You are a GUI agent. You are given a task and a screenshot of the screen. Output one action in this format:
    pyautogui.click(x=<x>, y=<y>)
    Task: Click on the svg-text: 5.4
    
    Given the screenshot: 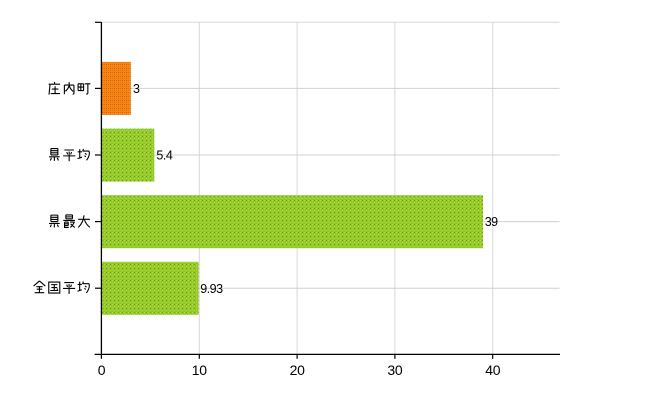 What is the action you would take?
    pyautogui.click(x=164, y=156)
    